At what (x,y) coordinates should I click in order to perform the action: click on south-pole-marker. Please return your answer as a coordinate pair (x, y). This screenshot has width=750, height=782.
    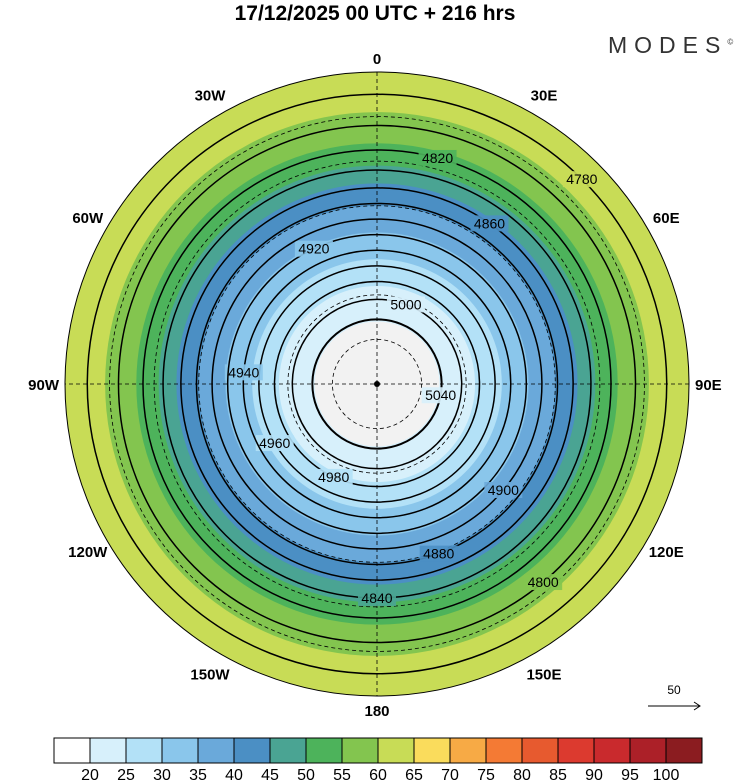
    Looking at the image, I should click on (377, 384).